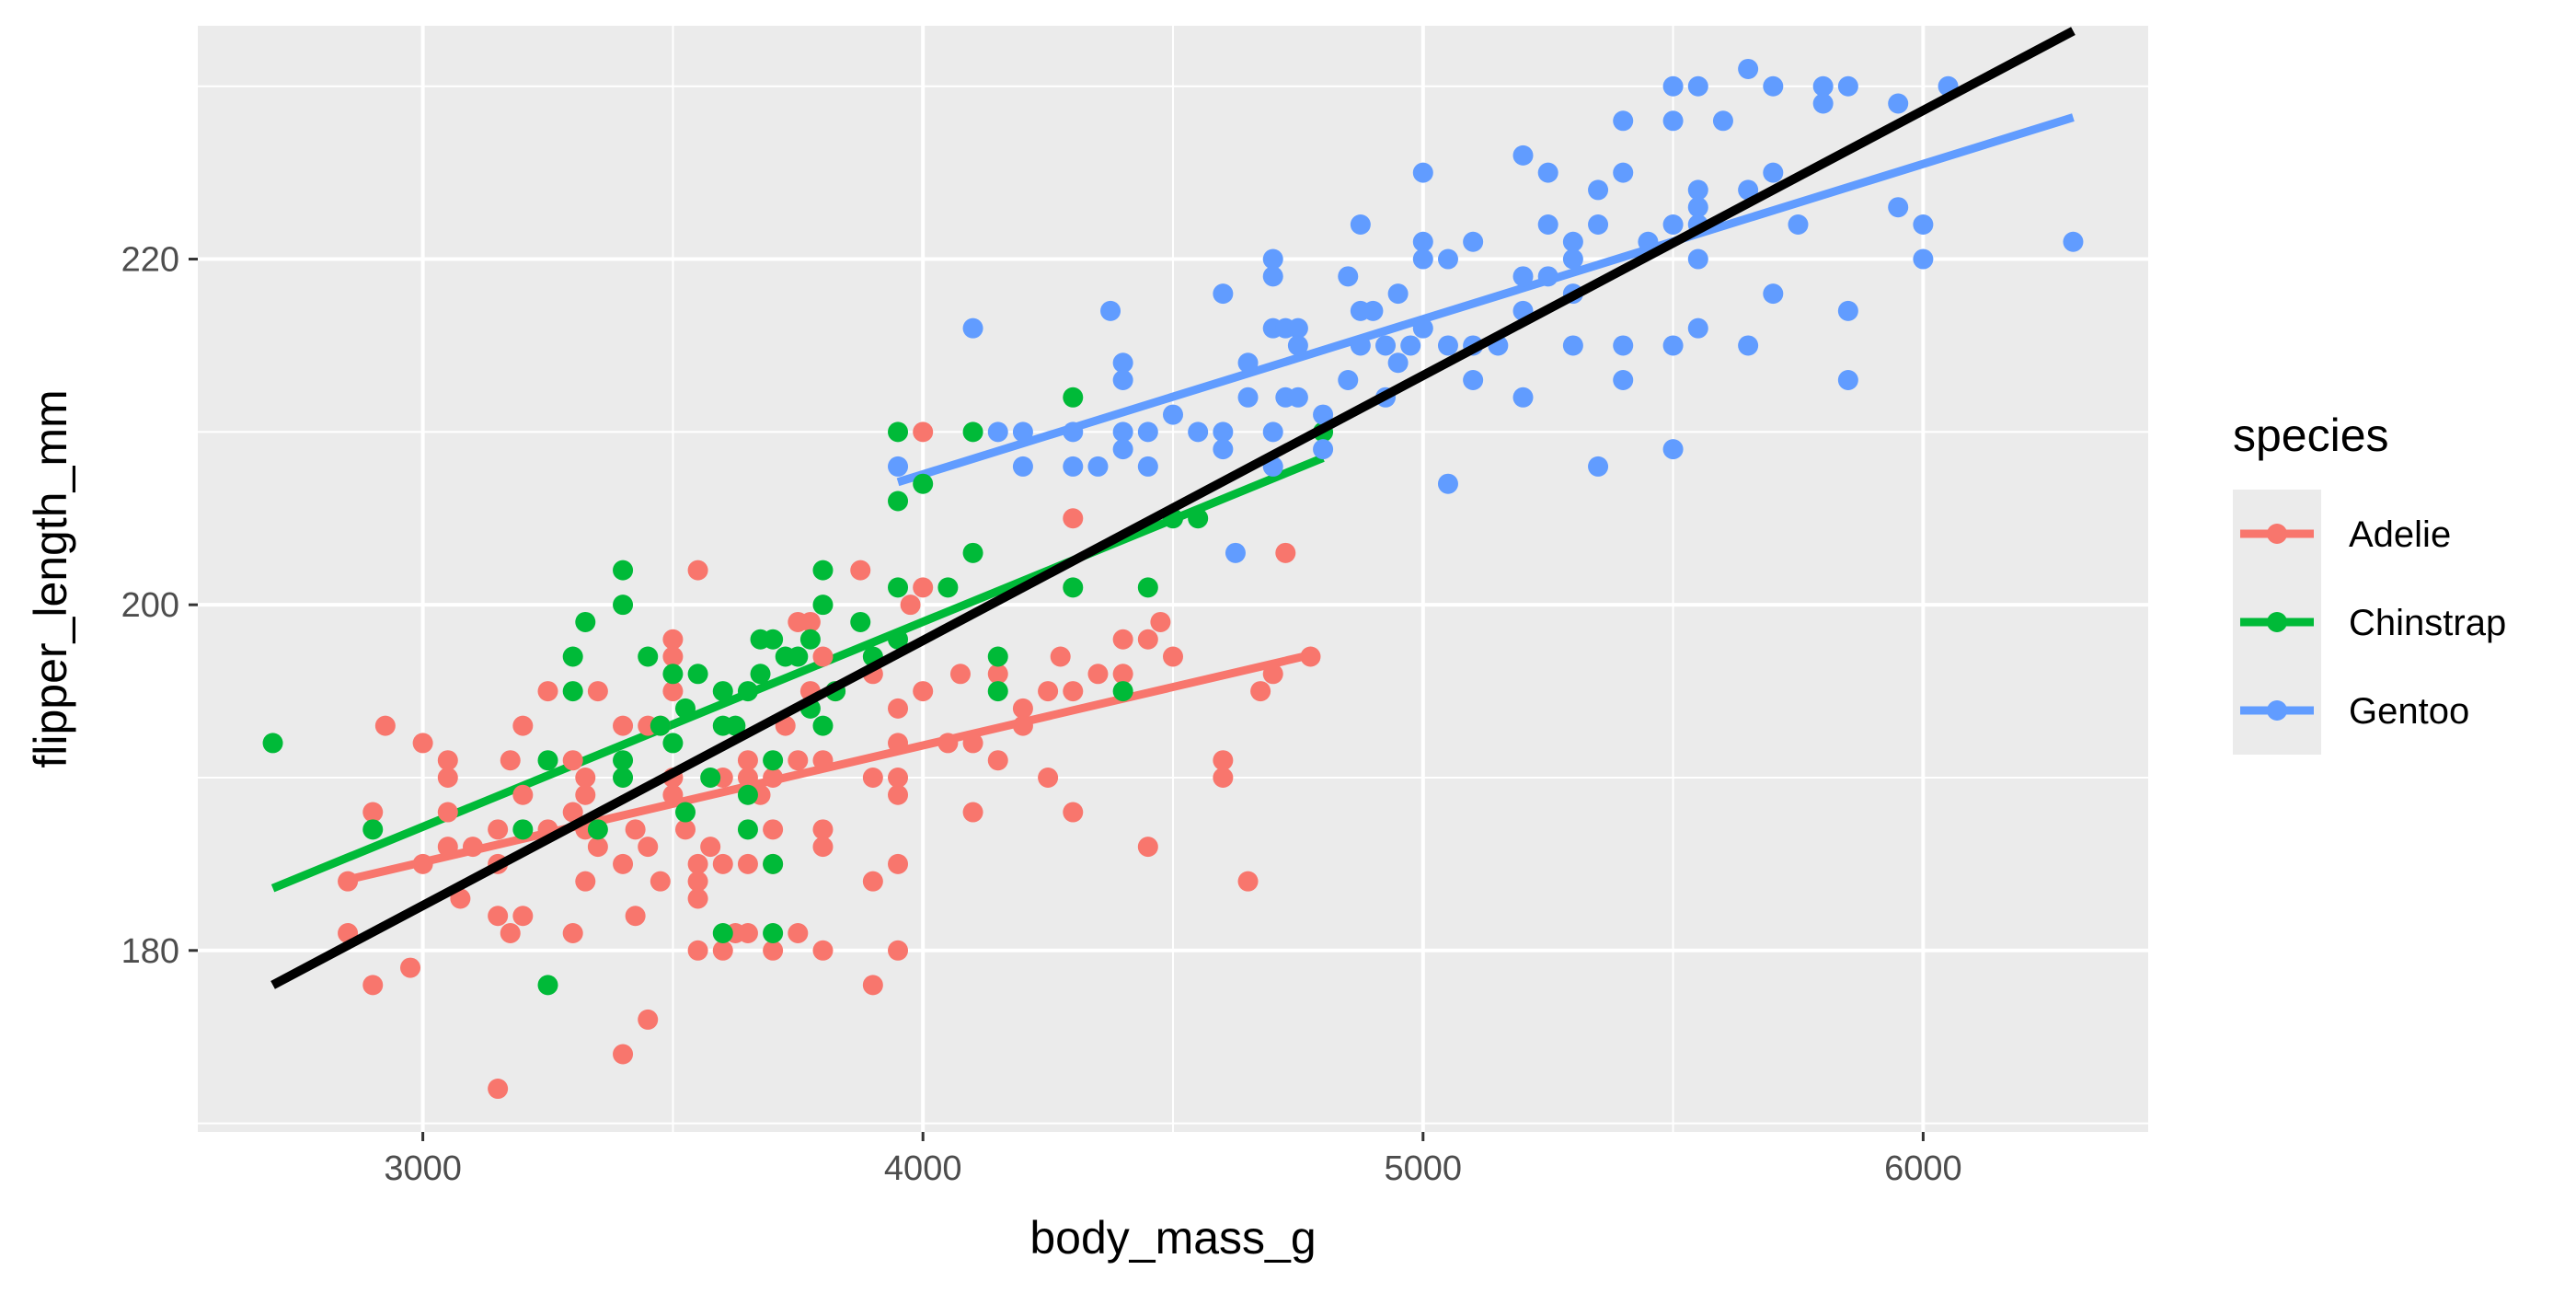 Image resolution: width=2576 pixels, height=1293 pixels. I want to click on legend-label-gentoo: Gentoo, so click(2409, 711).